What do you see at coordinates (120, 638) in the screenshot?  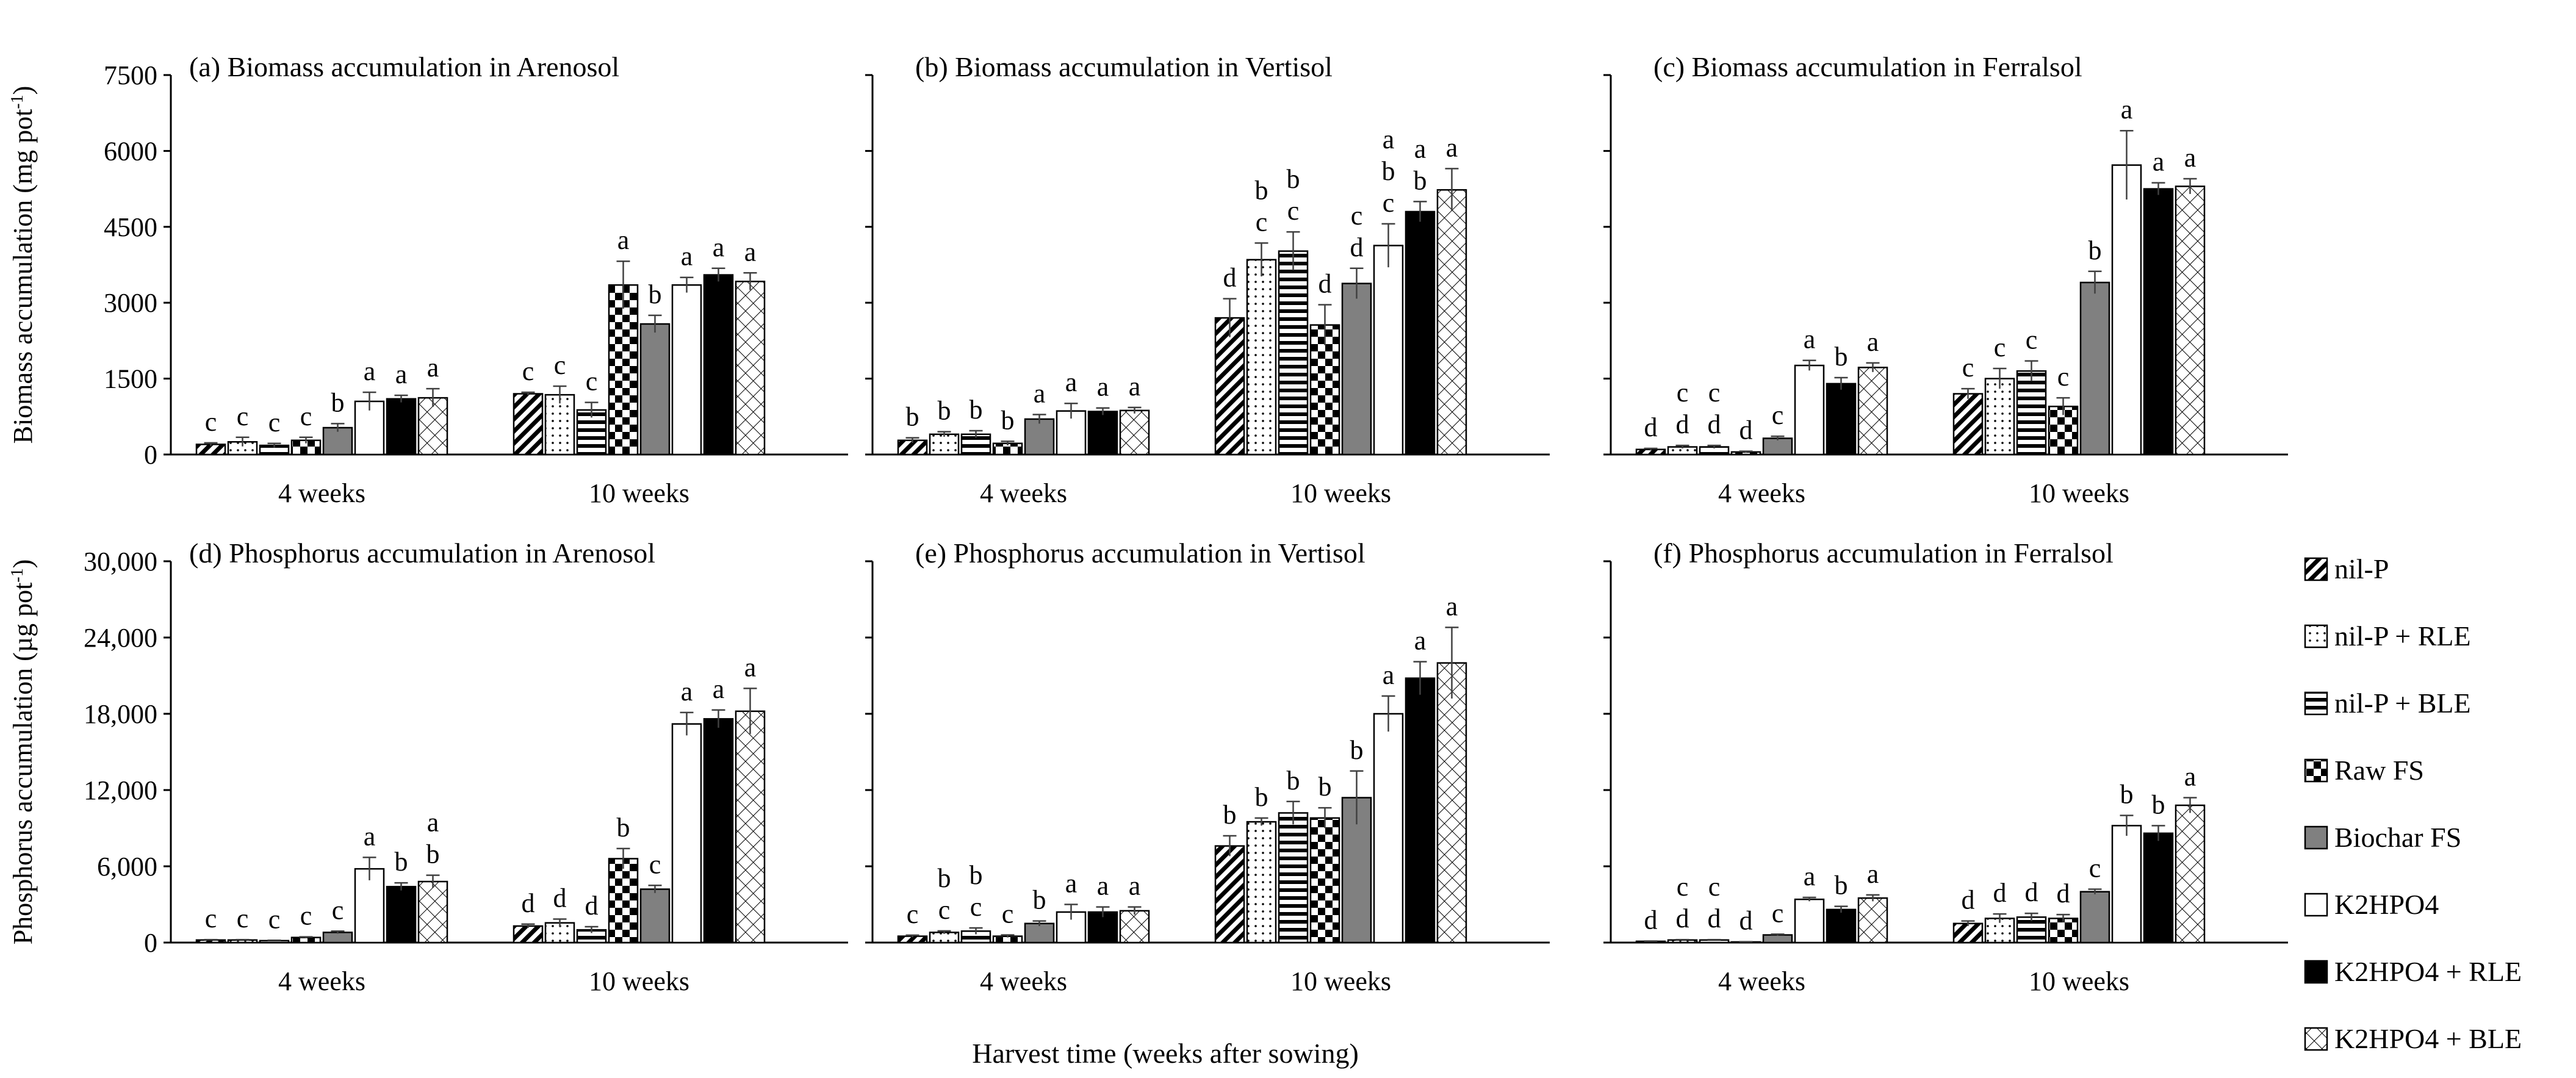 I see `y-tick-label: 24,000` at bounding box center [120, 638].